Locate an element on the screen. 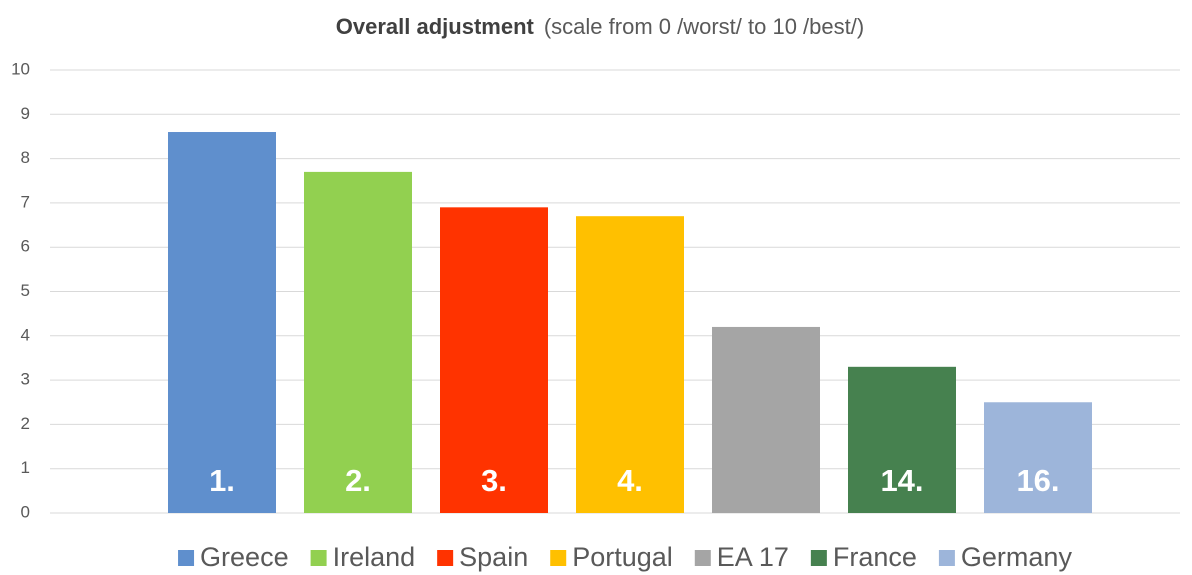 The image size is (1192, 575). legend-label: EA 17 is located at coordinates (753, 557).